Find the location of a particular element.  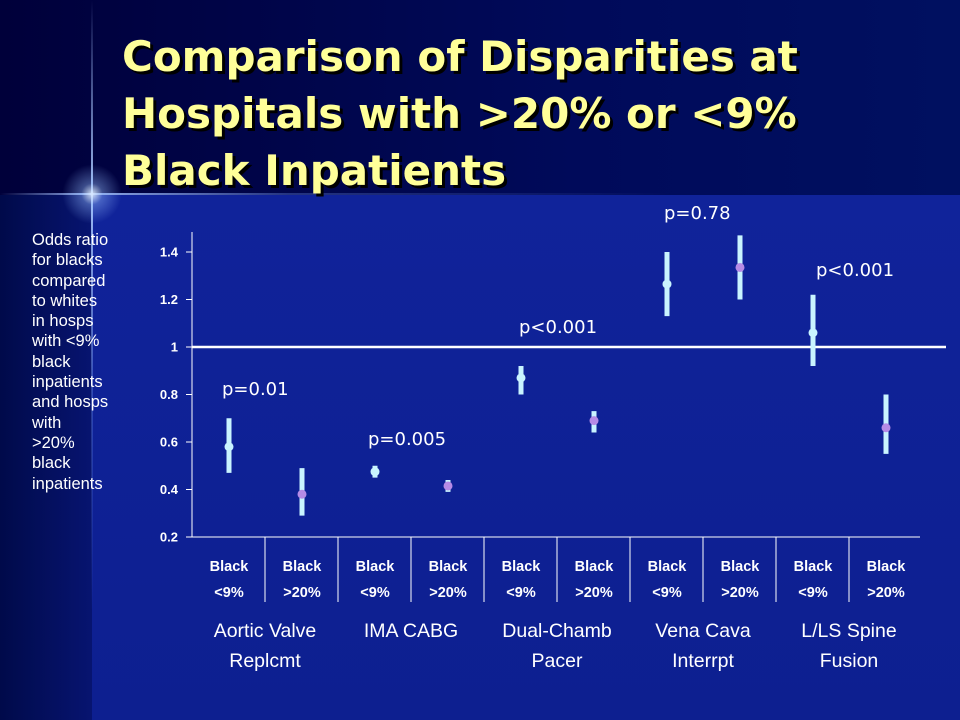

left-band-background is located at coordinates (46, 457).